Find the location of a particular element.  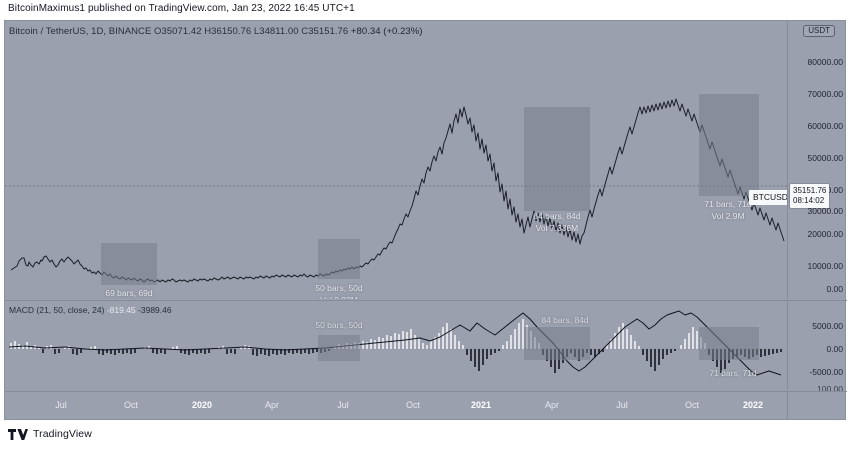

measurement-vol-4: Vol 2.9M is located at coordinates (728, 216).